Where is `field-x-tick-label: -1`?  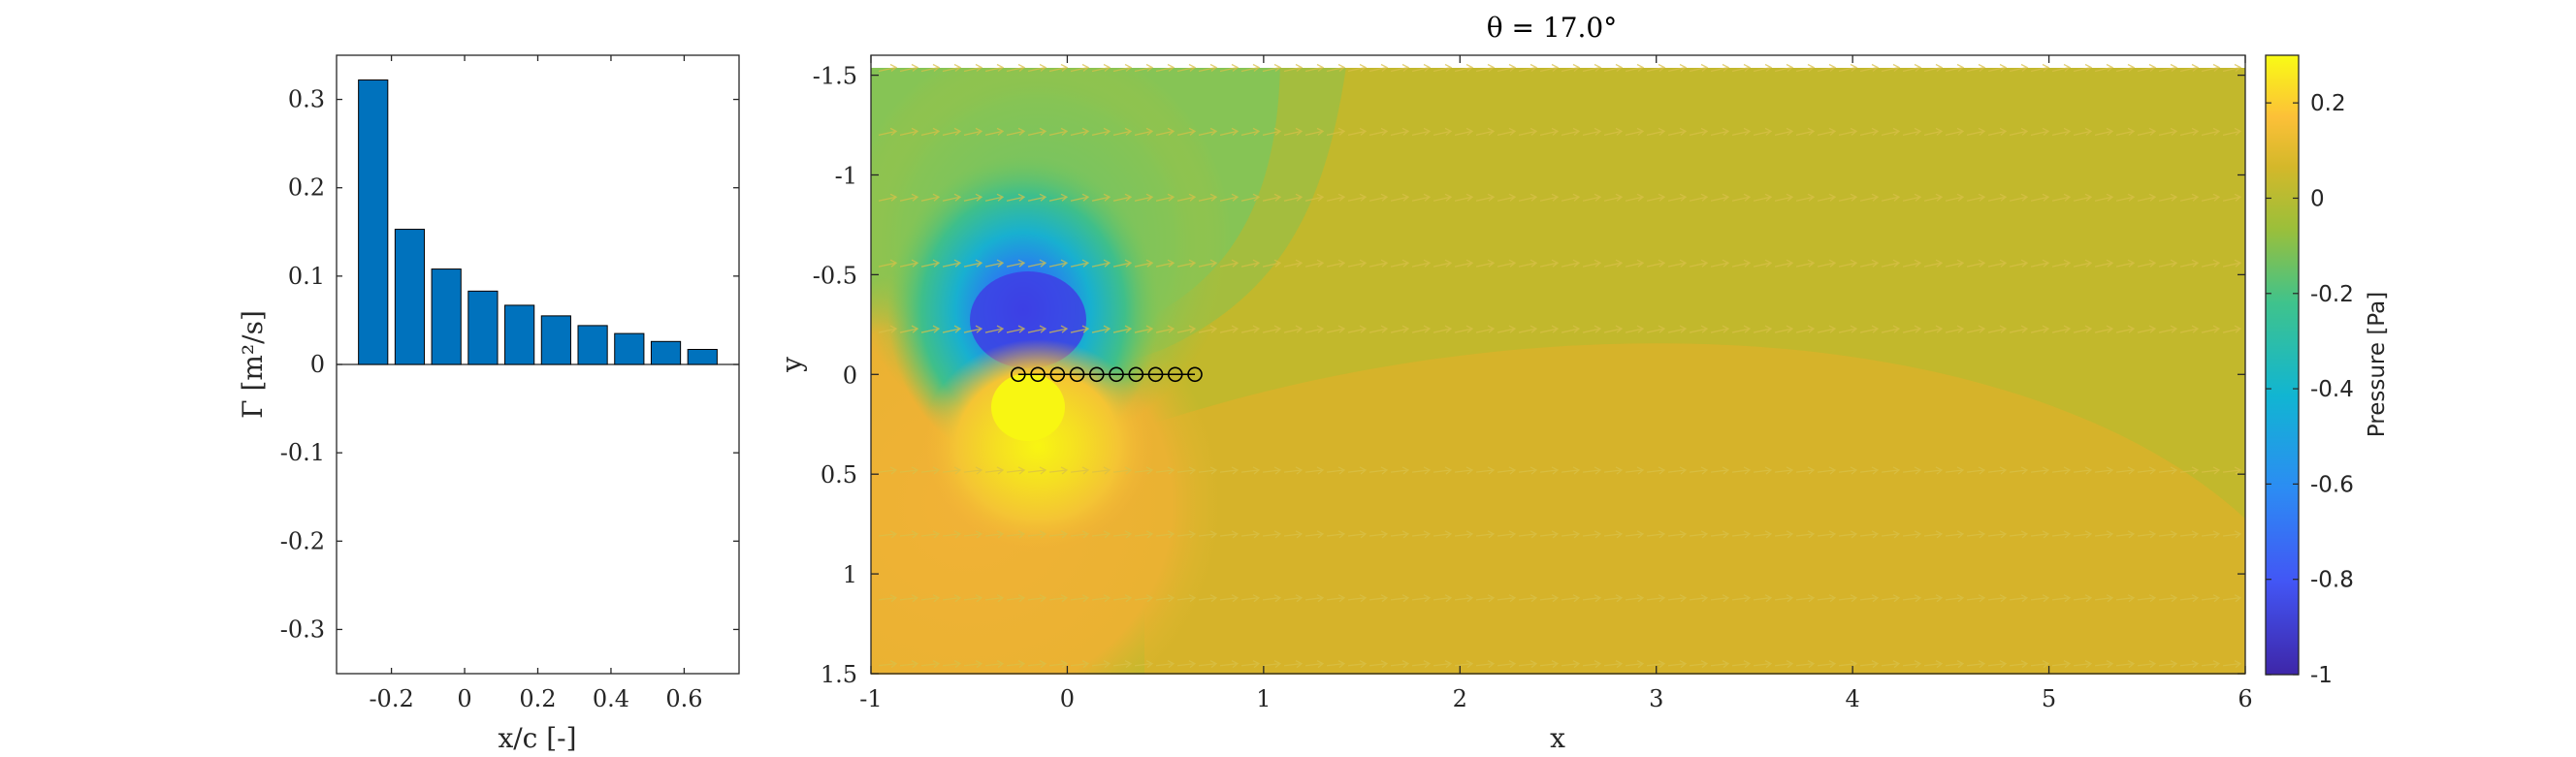
field-x-tick-label: -1 is located at coordinates (870, 698).